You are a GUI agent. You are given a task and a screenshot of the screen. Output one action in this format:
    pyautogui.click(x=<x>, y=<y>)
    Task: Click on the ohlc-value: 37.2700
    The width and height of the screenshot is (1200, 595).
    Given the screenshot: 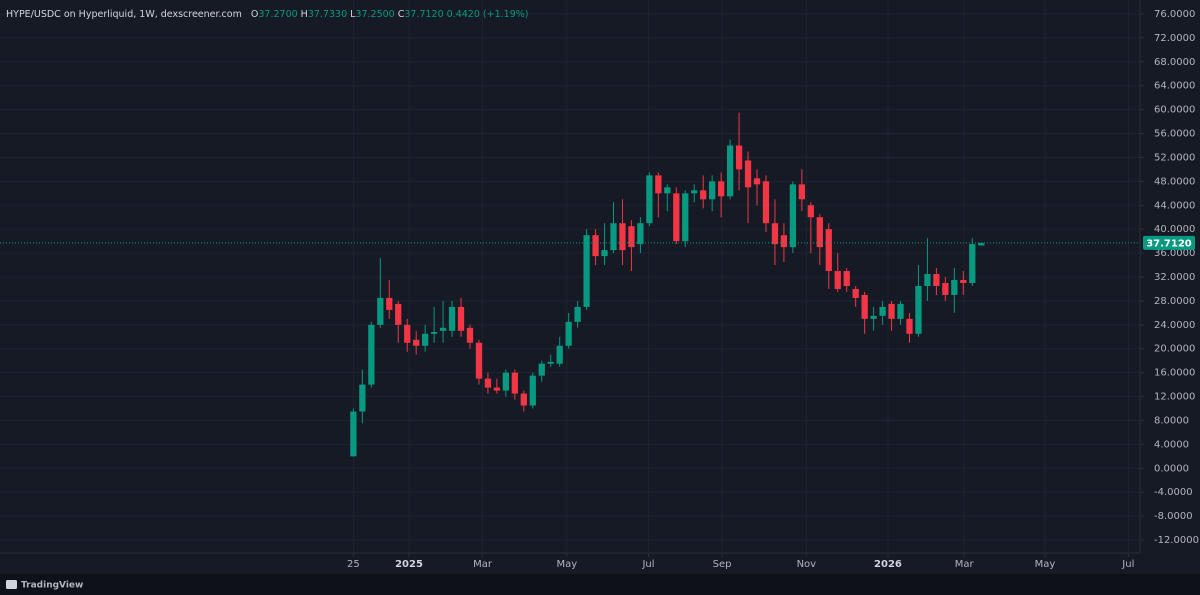 What is the action you would take?
    pyautogui.click(x=277, y=14)
    